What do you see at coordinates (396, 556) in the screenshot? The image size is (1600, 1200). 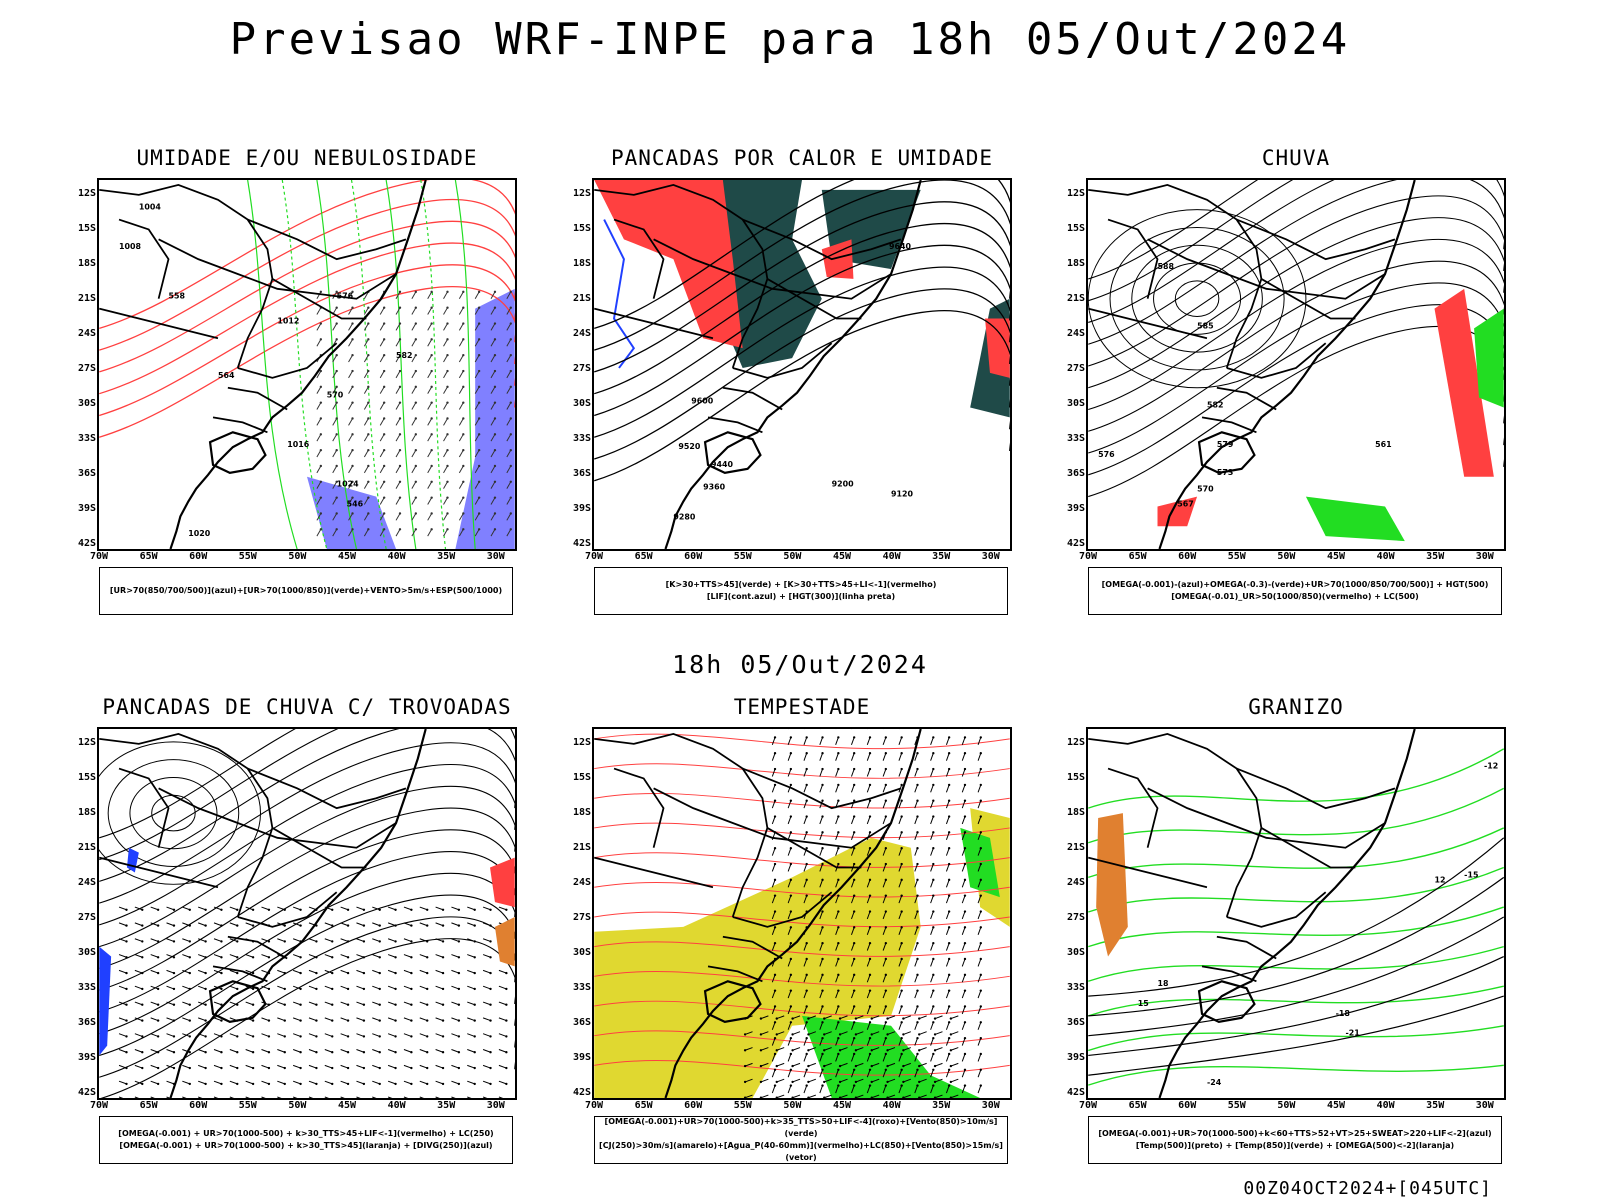 I see `lon-tick-label: 40W` at bounding box center [396, 556].